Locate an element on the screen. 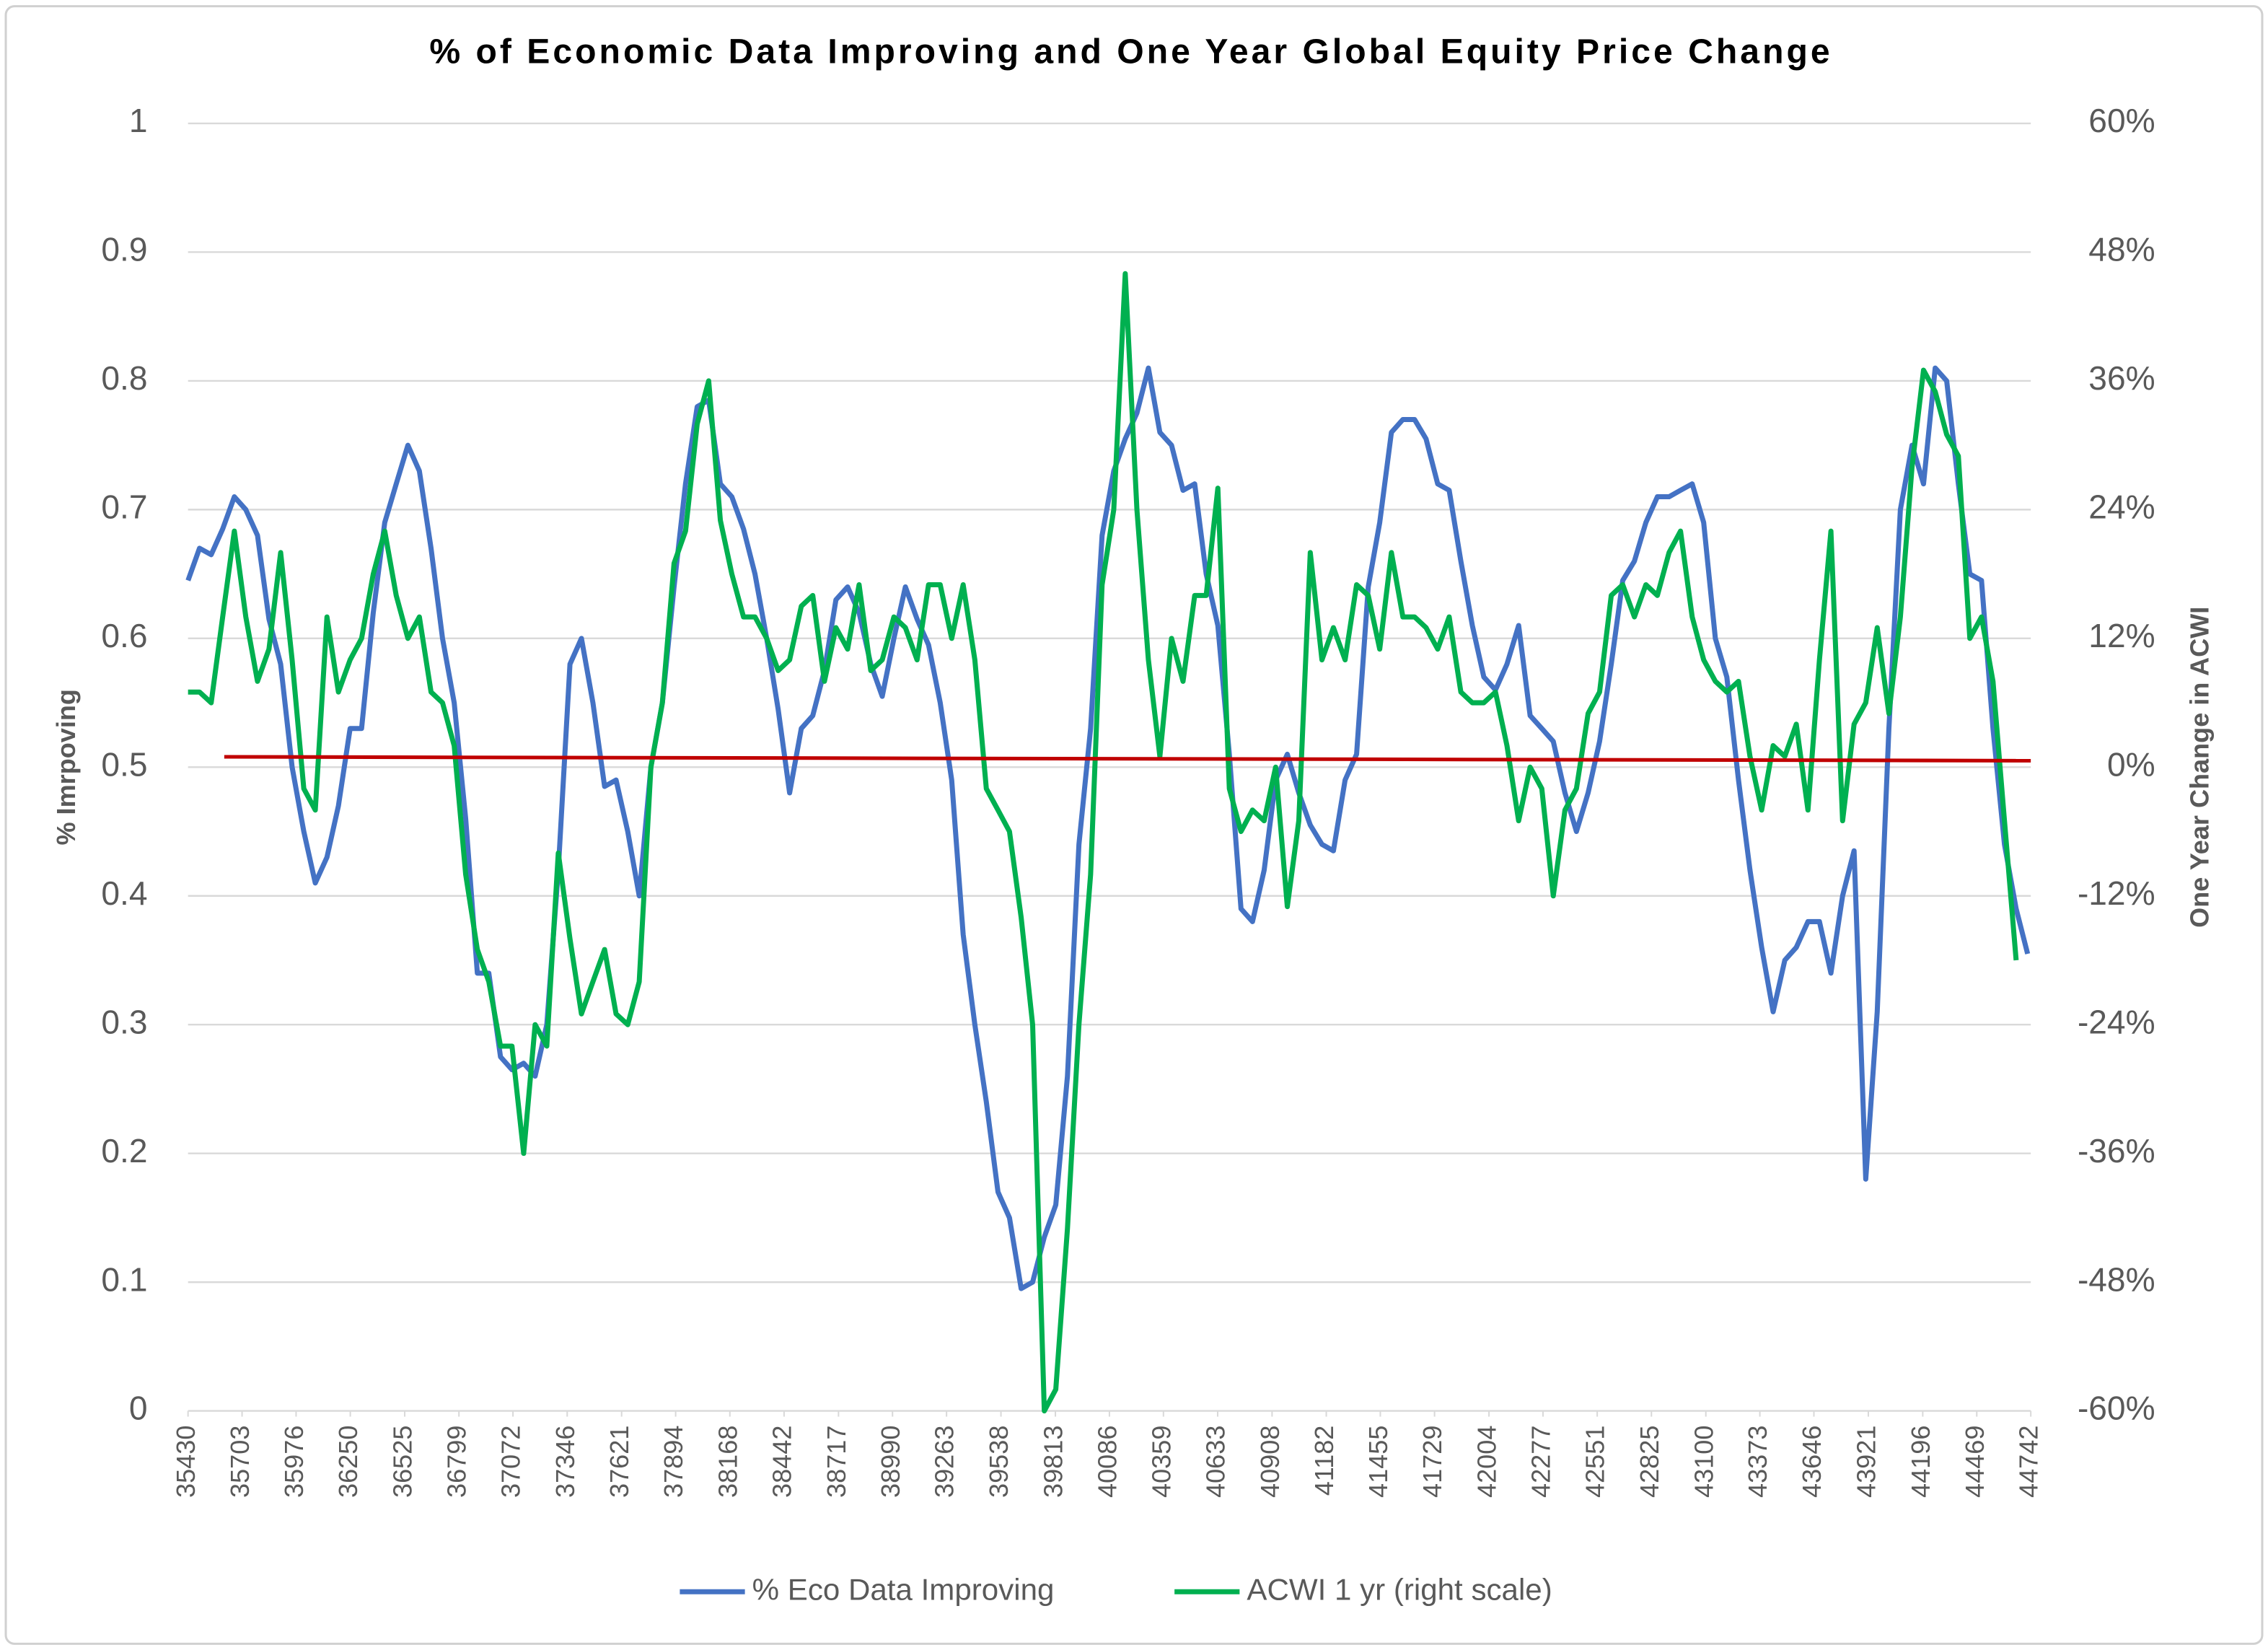 The width and height of the screenshot is (2268, 1650). x-tick-label: 36525 is located at coordinates (403, 1462).